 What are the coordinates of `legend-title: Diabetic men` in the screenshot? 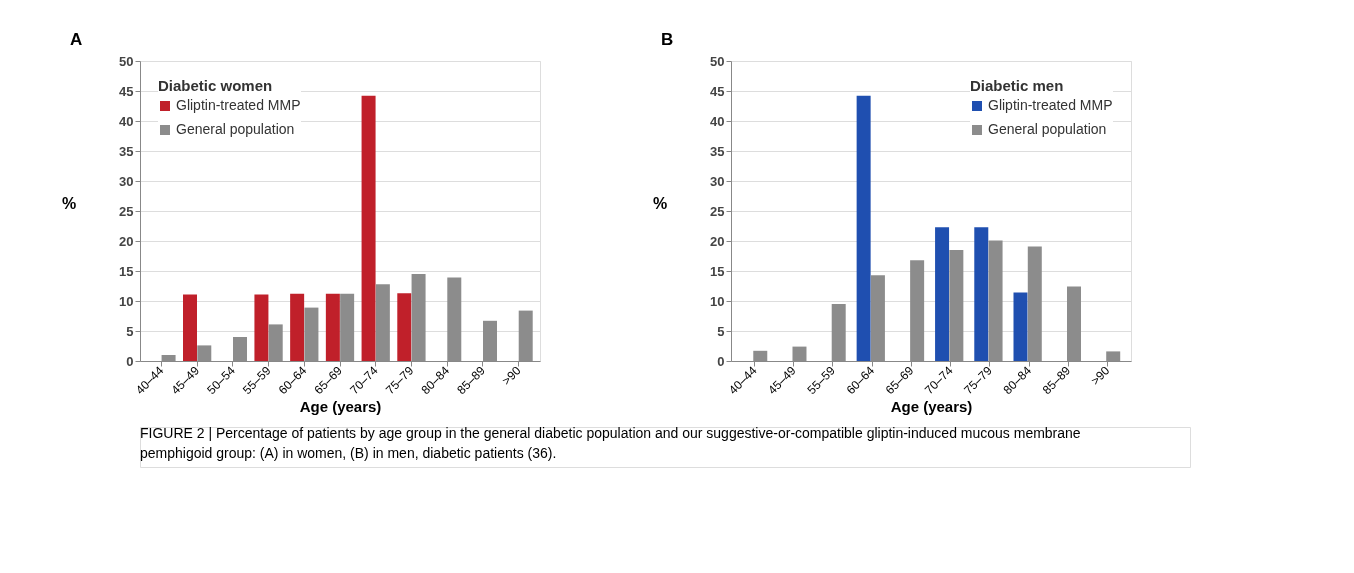 It's located at (1017, 85).